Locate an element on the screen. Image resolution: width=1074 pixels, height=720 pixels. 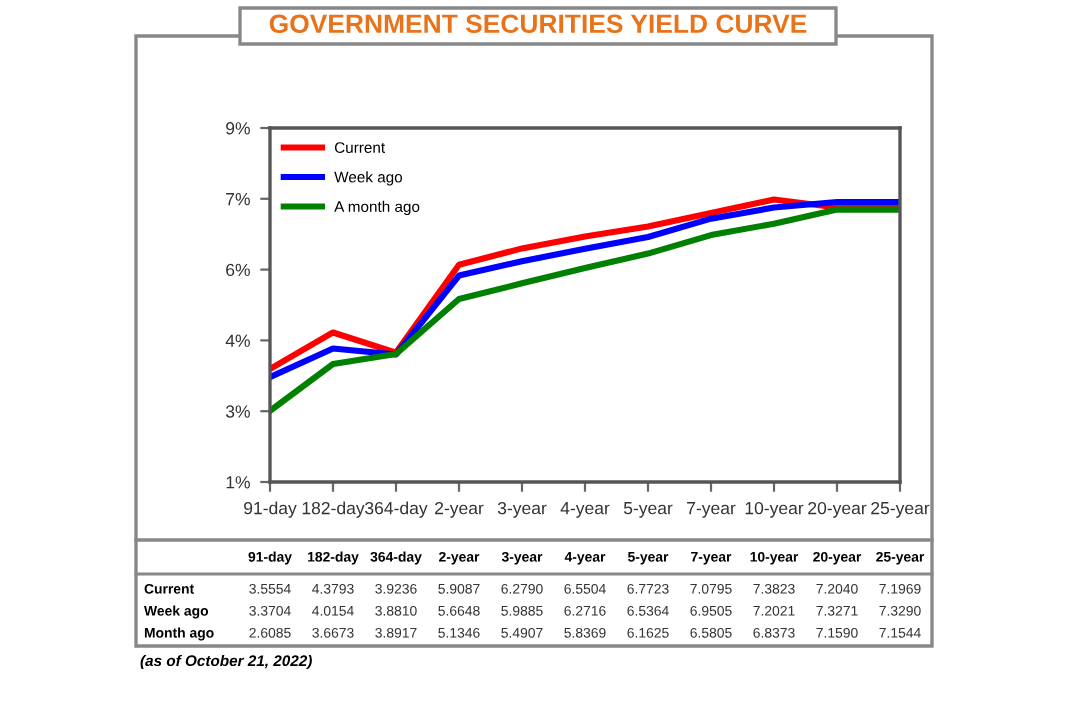
x-tick-label: 7-year is located at coordinates (711, 510).